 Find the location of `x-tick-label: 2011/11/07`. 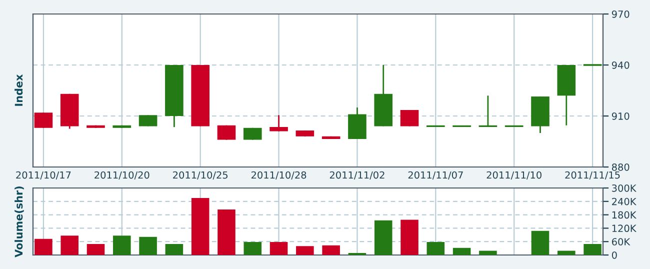

x-tick-label: 2011/11/07 is located at coordinates (435, 175).